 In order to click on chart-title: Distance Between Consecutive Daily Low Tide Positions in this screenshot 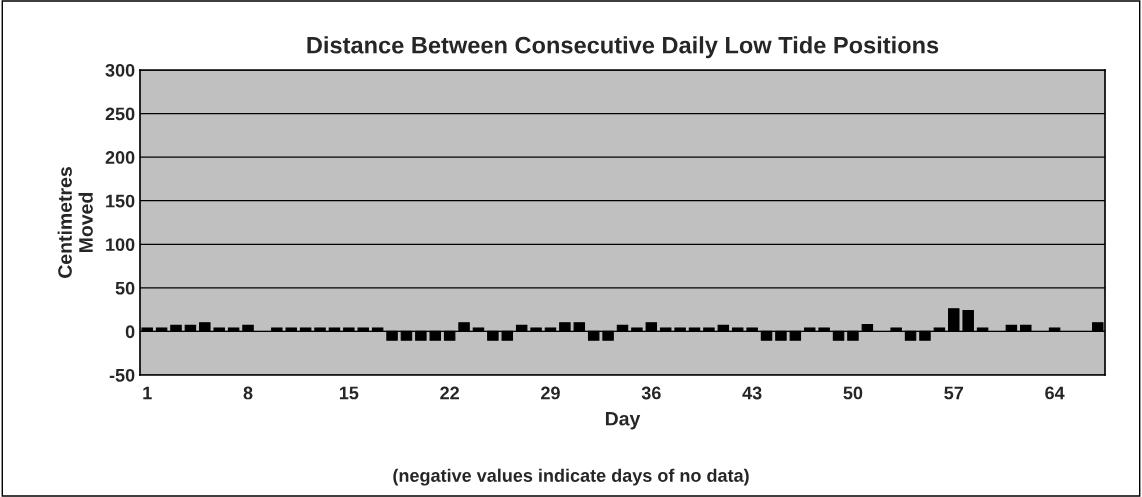, I will do `click(623, 47)`.